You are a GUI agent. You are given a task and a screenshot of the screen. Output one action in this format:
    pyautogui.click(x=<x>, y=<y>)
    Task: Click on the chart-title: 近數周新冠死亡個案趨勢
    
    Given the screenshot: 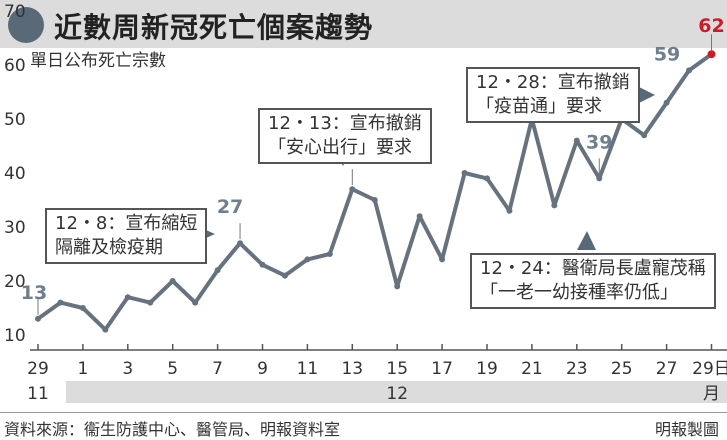 What is the action you would take?
    pyautogui.click(x=214, y=27)
    